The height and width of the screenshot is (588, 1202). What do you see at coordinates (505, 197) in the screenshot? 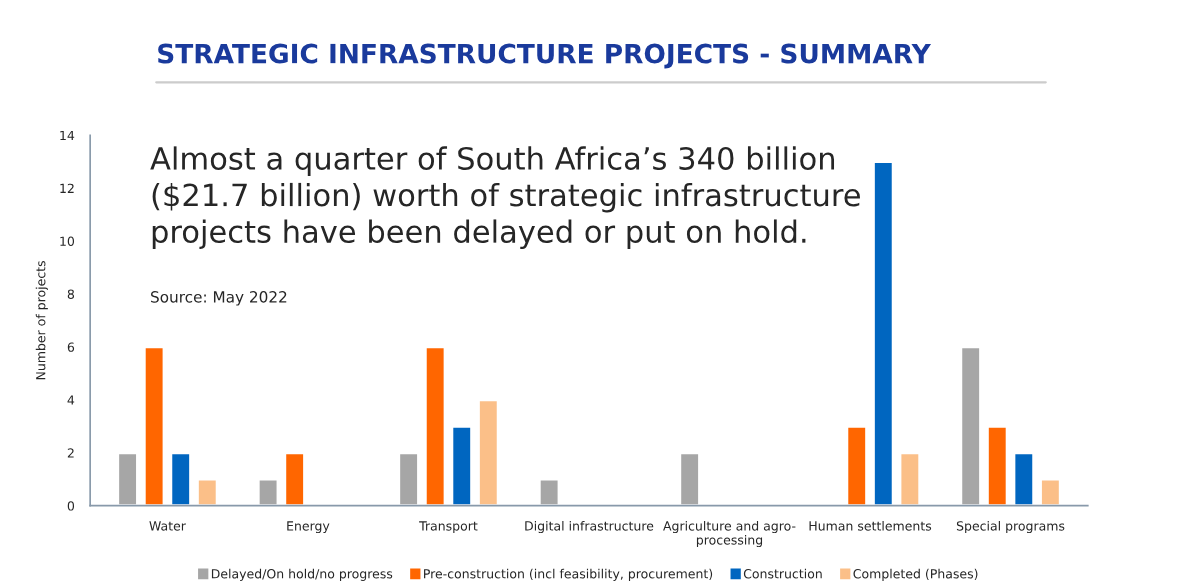
I see `annotation: Almost a quarter of South Africa’s 340 billion ($21.7 billion) worth of strategic infrastructure projects have been delayed or put on hold.` at bounding box center [505, 197].